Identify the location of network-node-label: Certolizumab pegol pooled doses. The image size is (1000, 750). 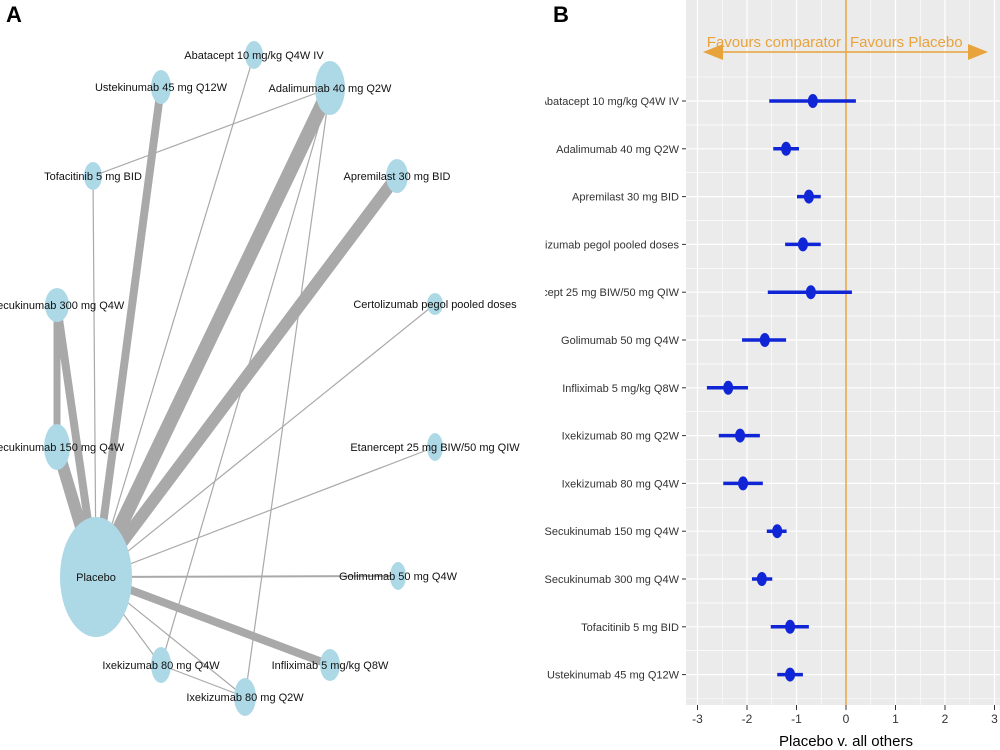
(435, 305).